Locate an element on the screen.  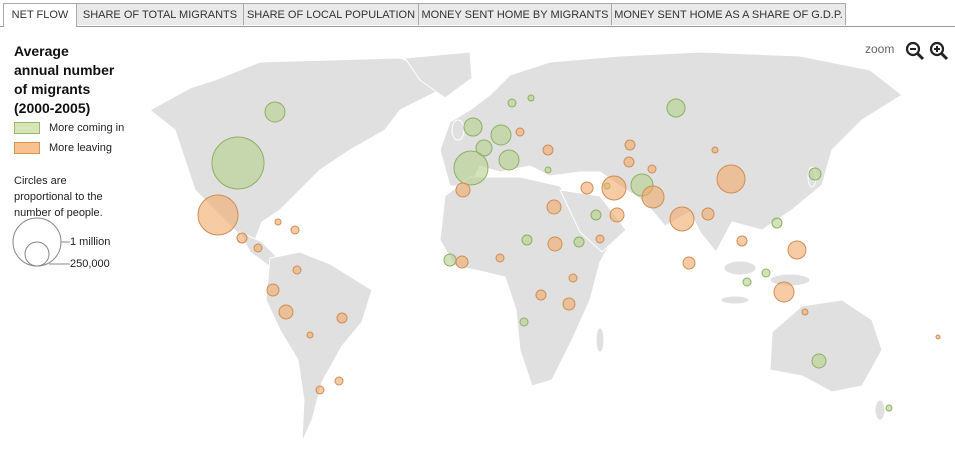
legend-title-line: of migrants is located at coordinates (52, 89).